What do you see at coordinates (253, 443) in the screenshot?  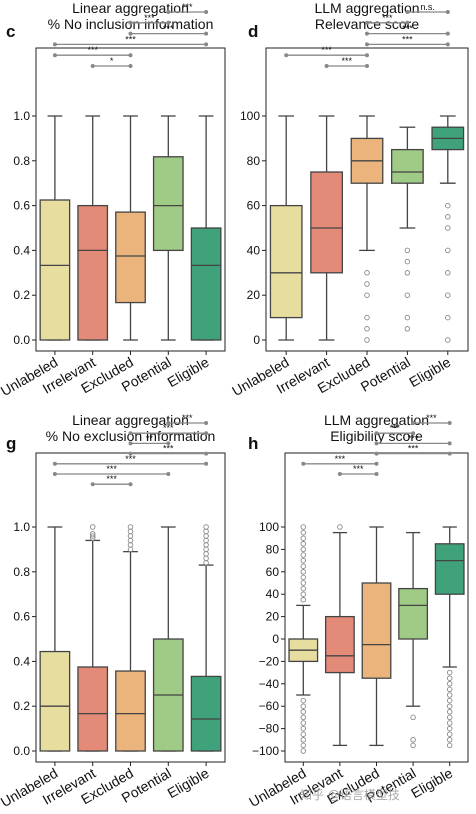 I see `panel-letter-h: h` at bounding box center [253, 443].